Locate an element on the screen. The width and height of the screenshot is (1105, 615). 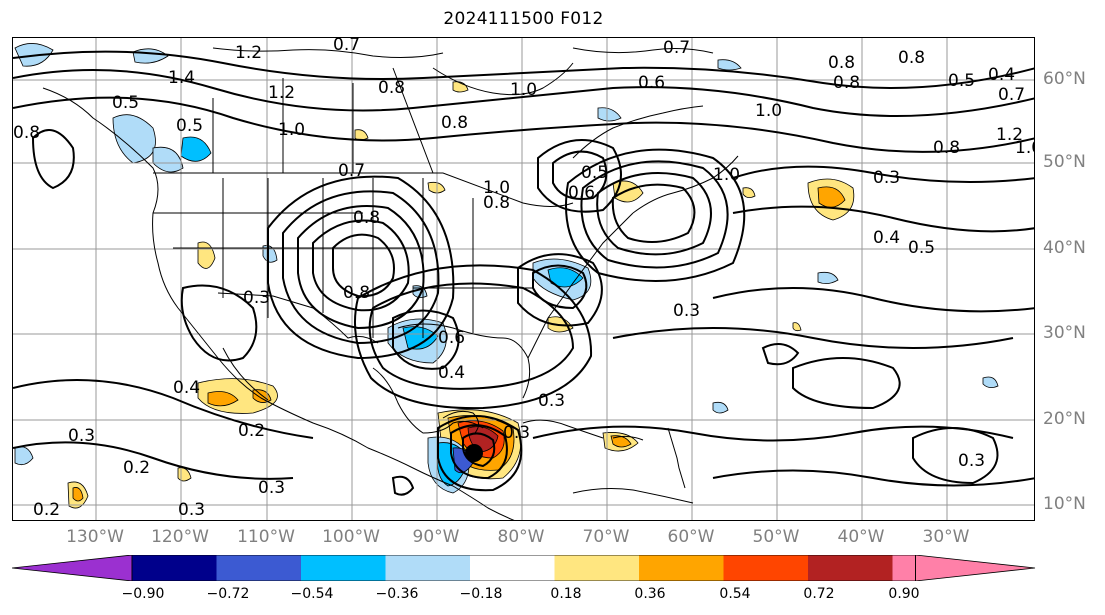
patch-yellow-atl5 is located at coordinates (797, 327).